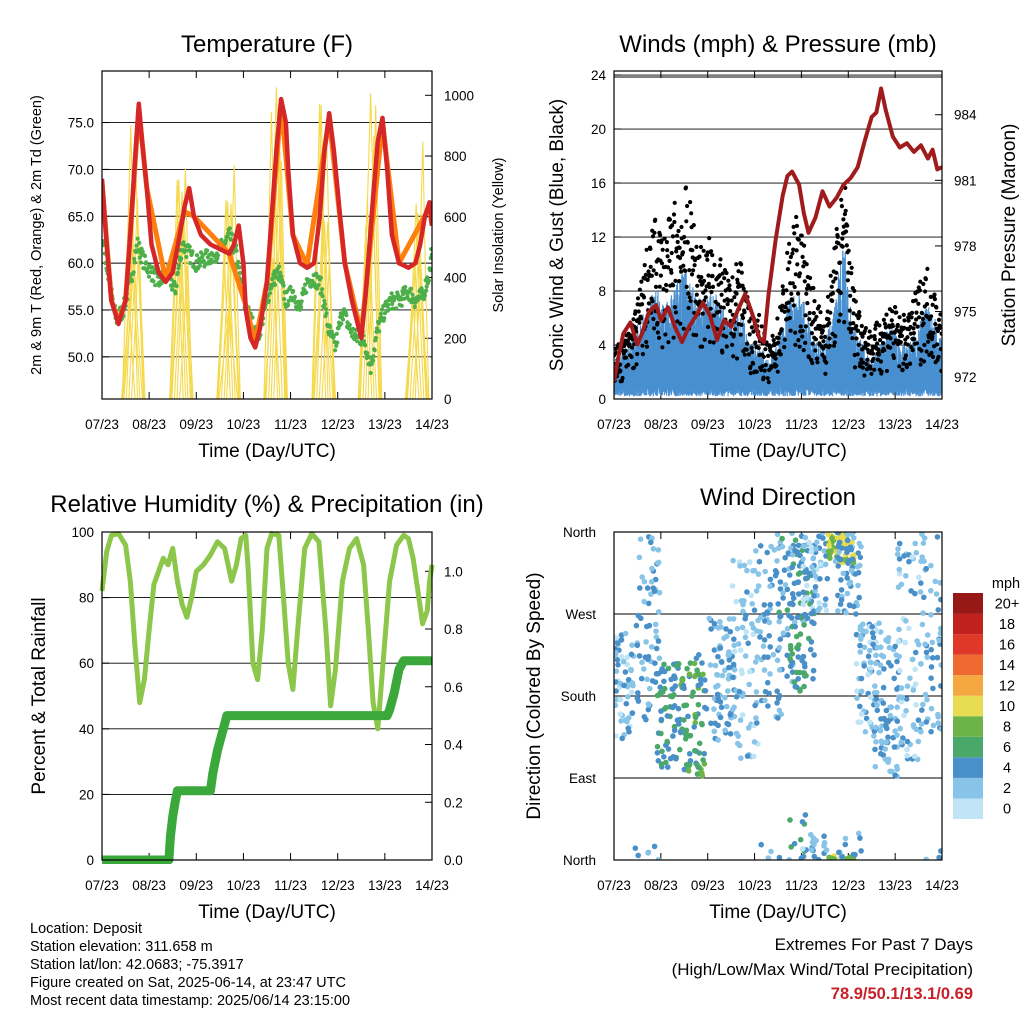 This screenshot has width=1024, height=1024. I want to click on temperature-insolation-line, so click(225, 299).